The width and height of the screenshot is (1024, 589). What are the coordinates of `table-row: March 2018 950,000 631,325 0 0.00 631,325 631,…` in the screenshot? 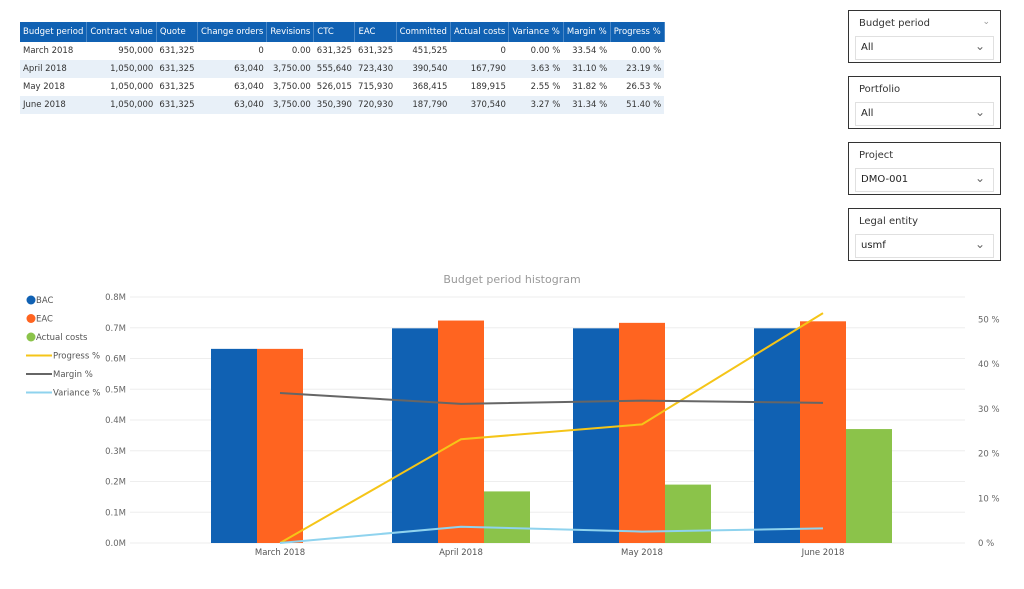 It's located at (342, 51).